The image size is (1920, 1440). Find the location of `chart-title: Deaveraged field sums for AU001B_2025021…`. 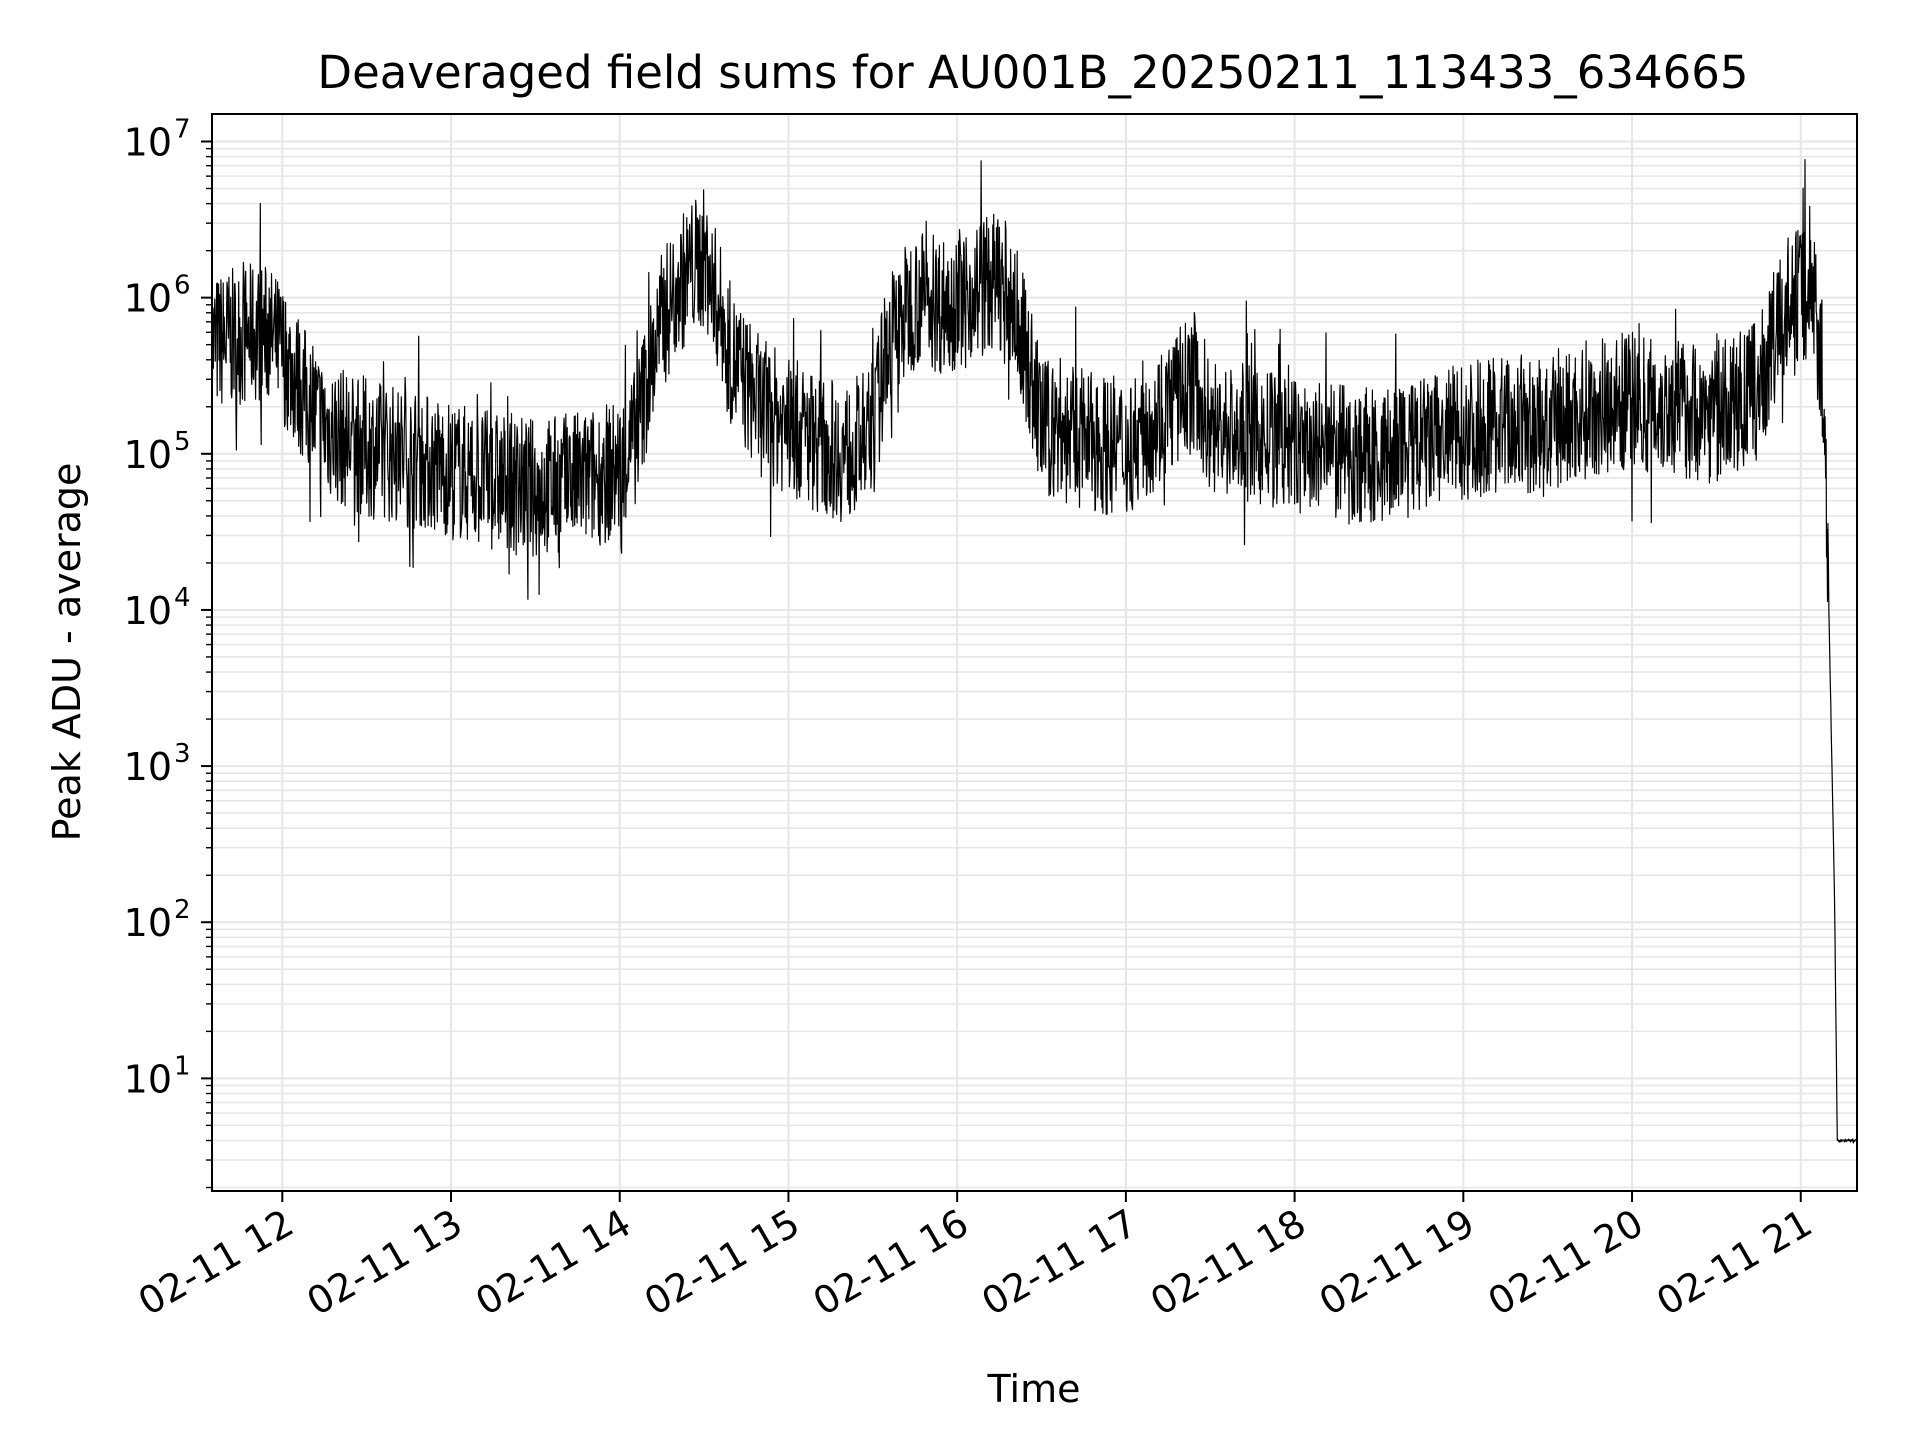

chart-title: Deaveraged field sums for AU001B_2025021… is located at coordinates (1032, 72).